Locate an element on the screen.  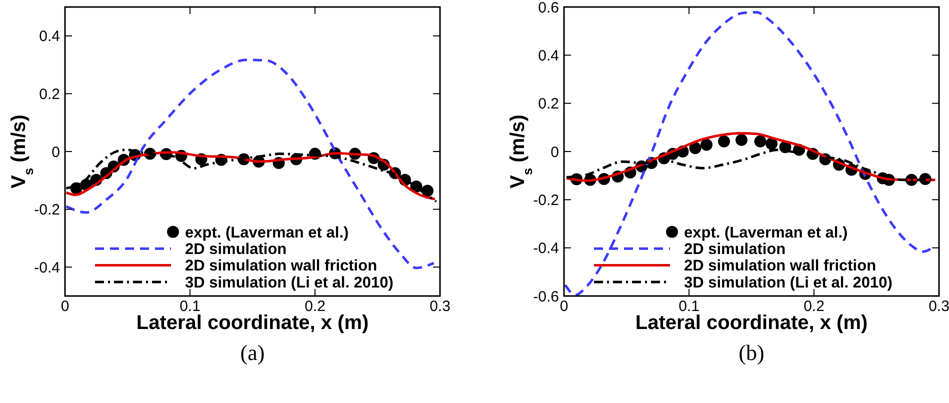
y-tick-label: -0.6 is located at coordinates (546, 297).